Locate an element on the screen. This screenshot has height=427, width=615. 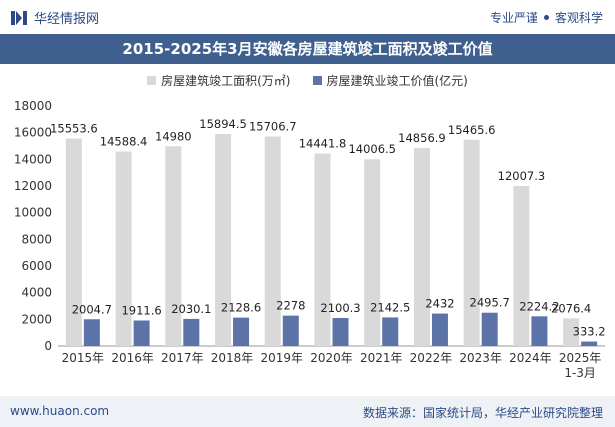
data-label-area-2: 14980 is located at coordinates (173, 136).